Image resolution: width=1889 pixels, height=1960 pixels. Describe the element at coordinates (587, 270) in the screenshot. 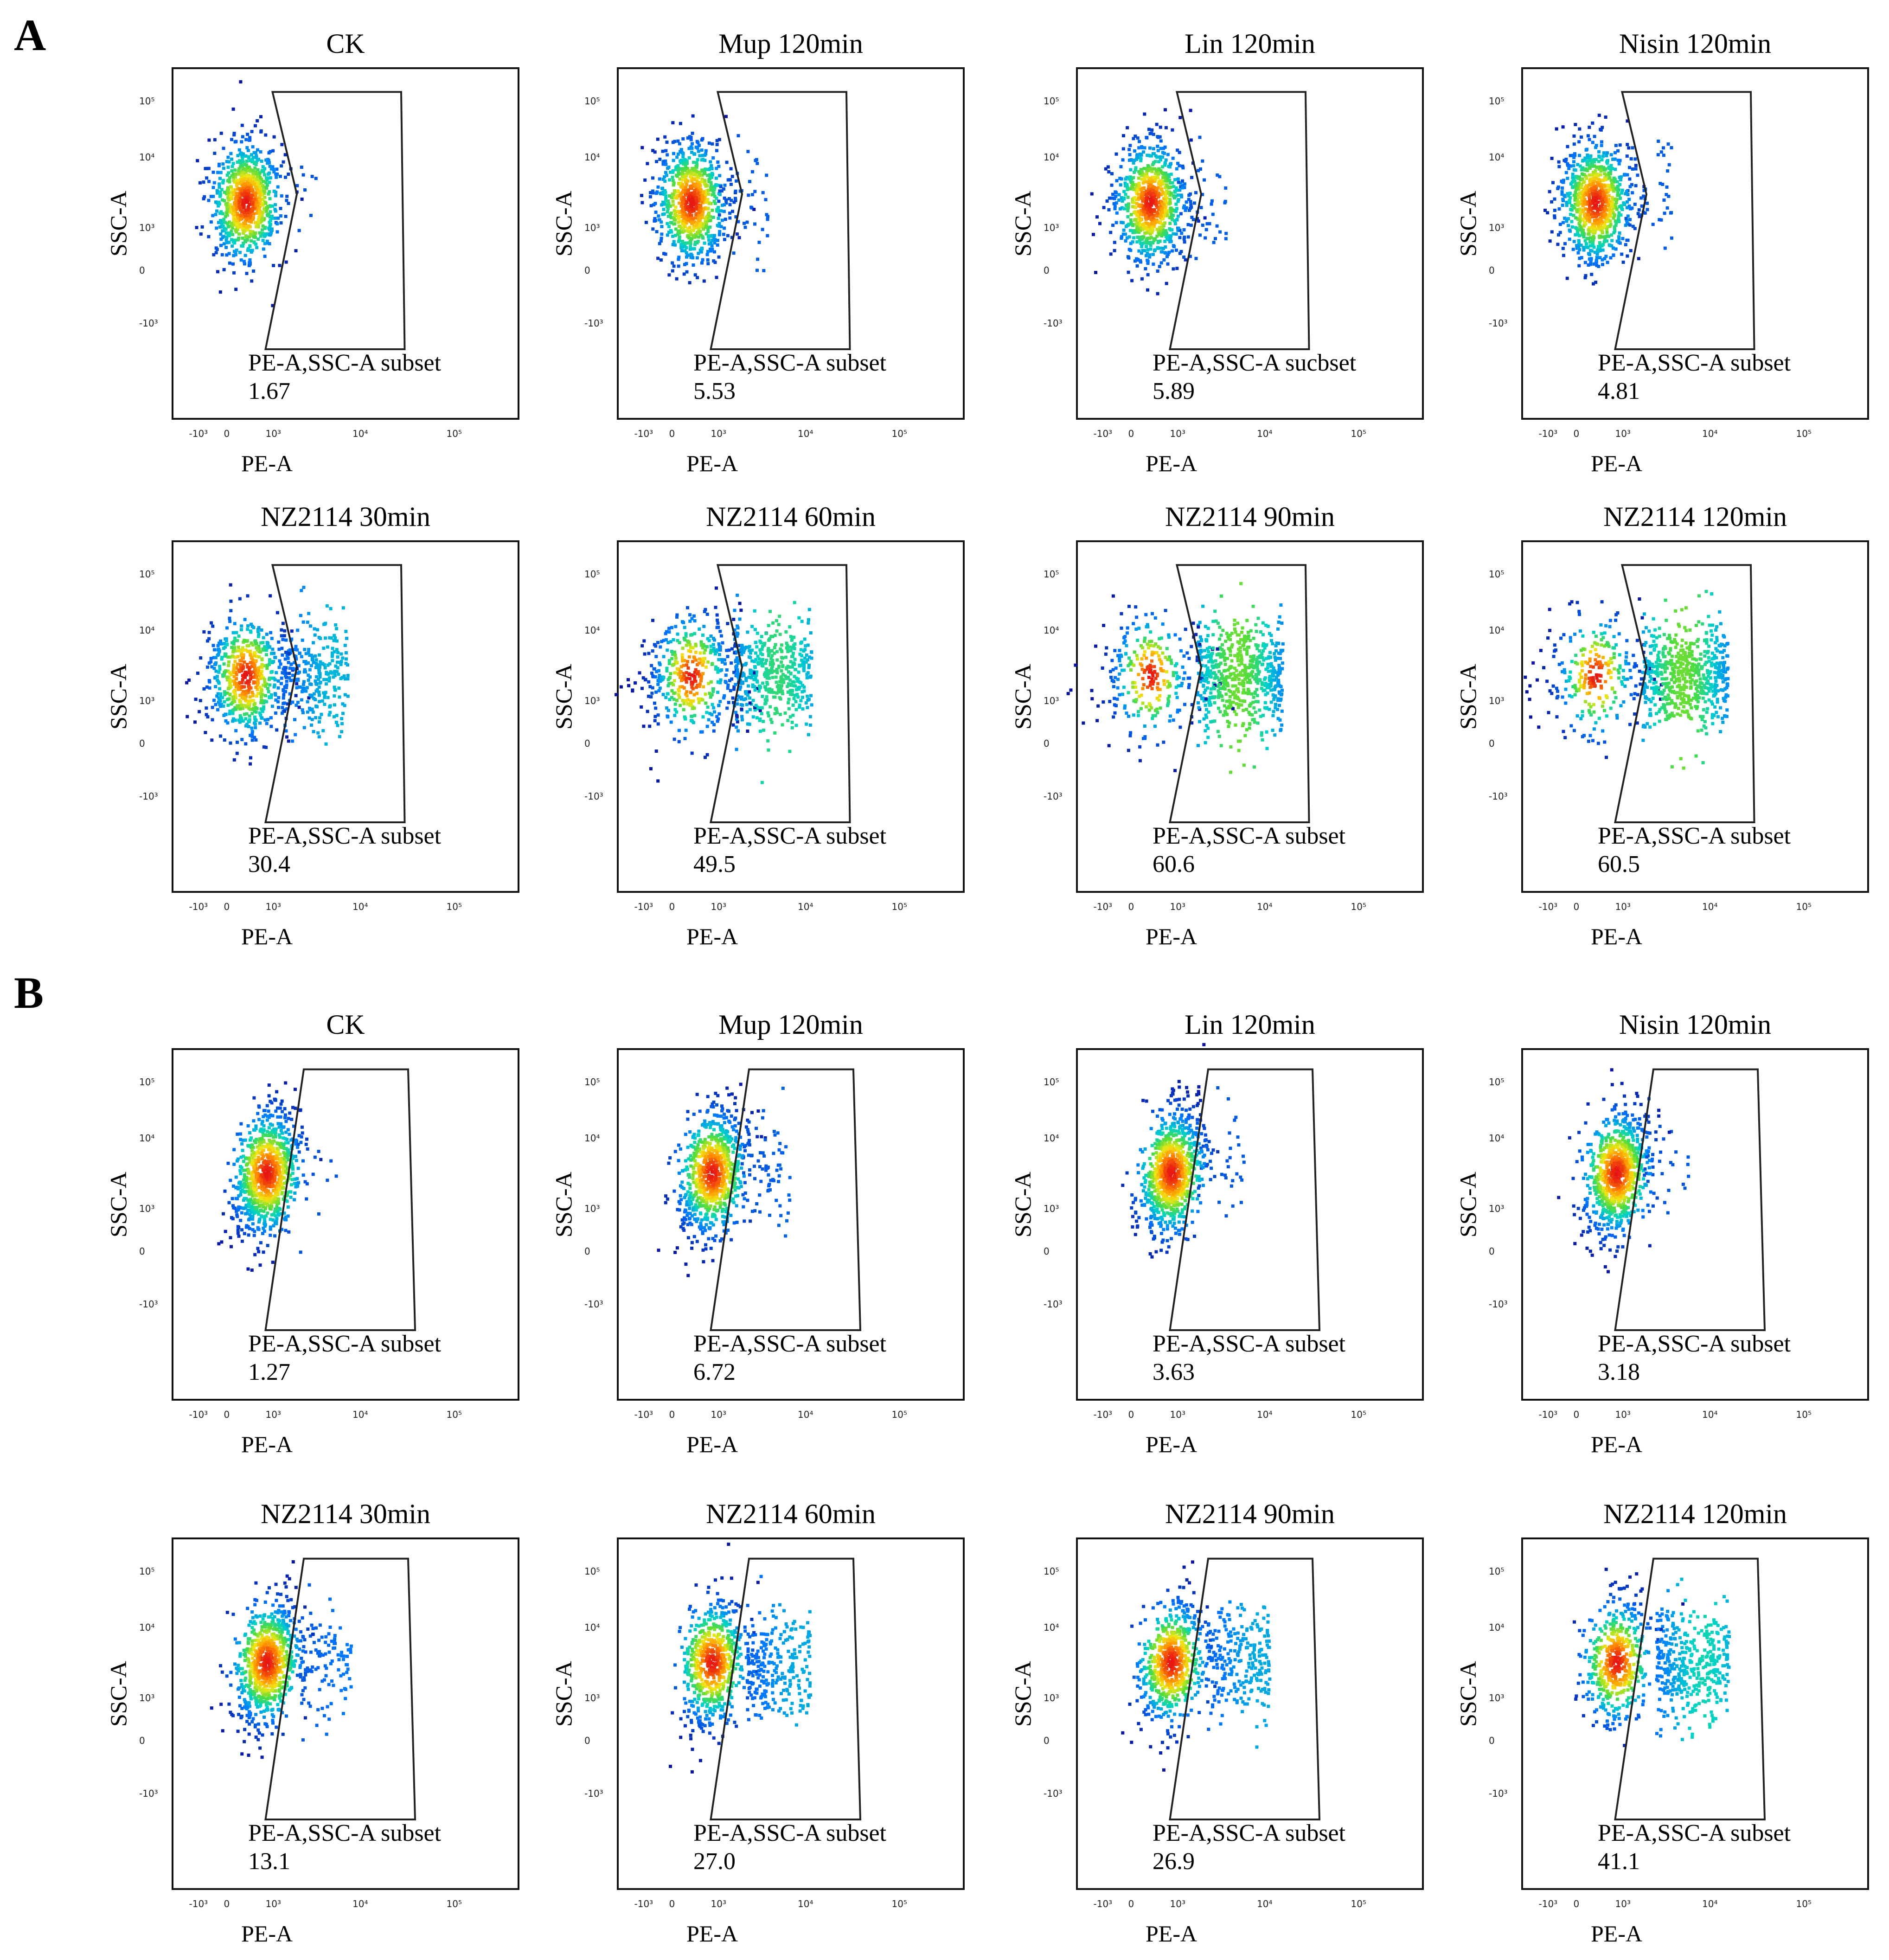

I see `y-tick-label: 0` at that location.